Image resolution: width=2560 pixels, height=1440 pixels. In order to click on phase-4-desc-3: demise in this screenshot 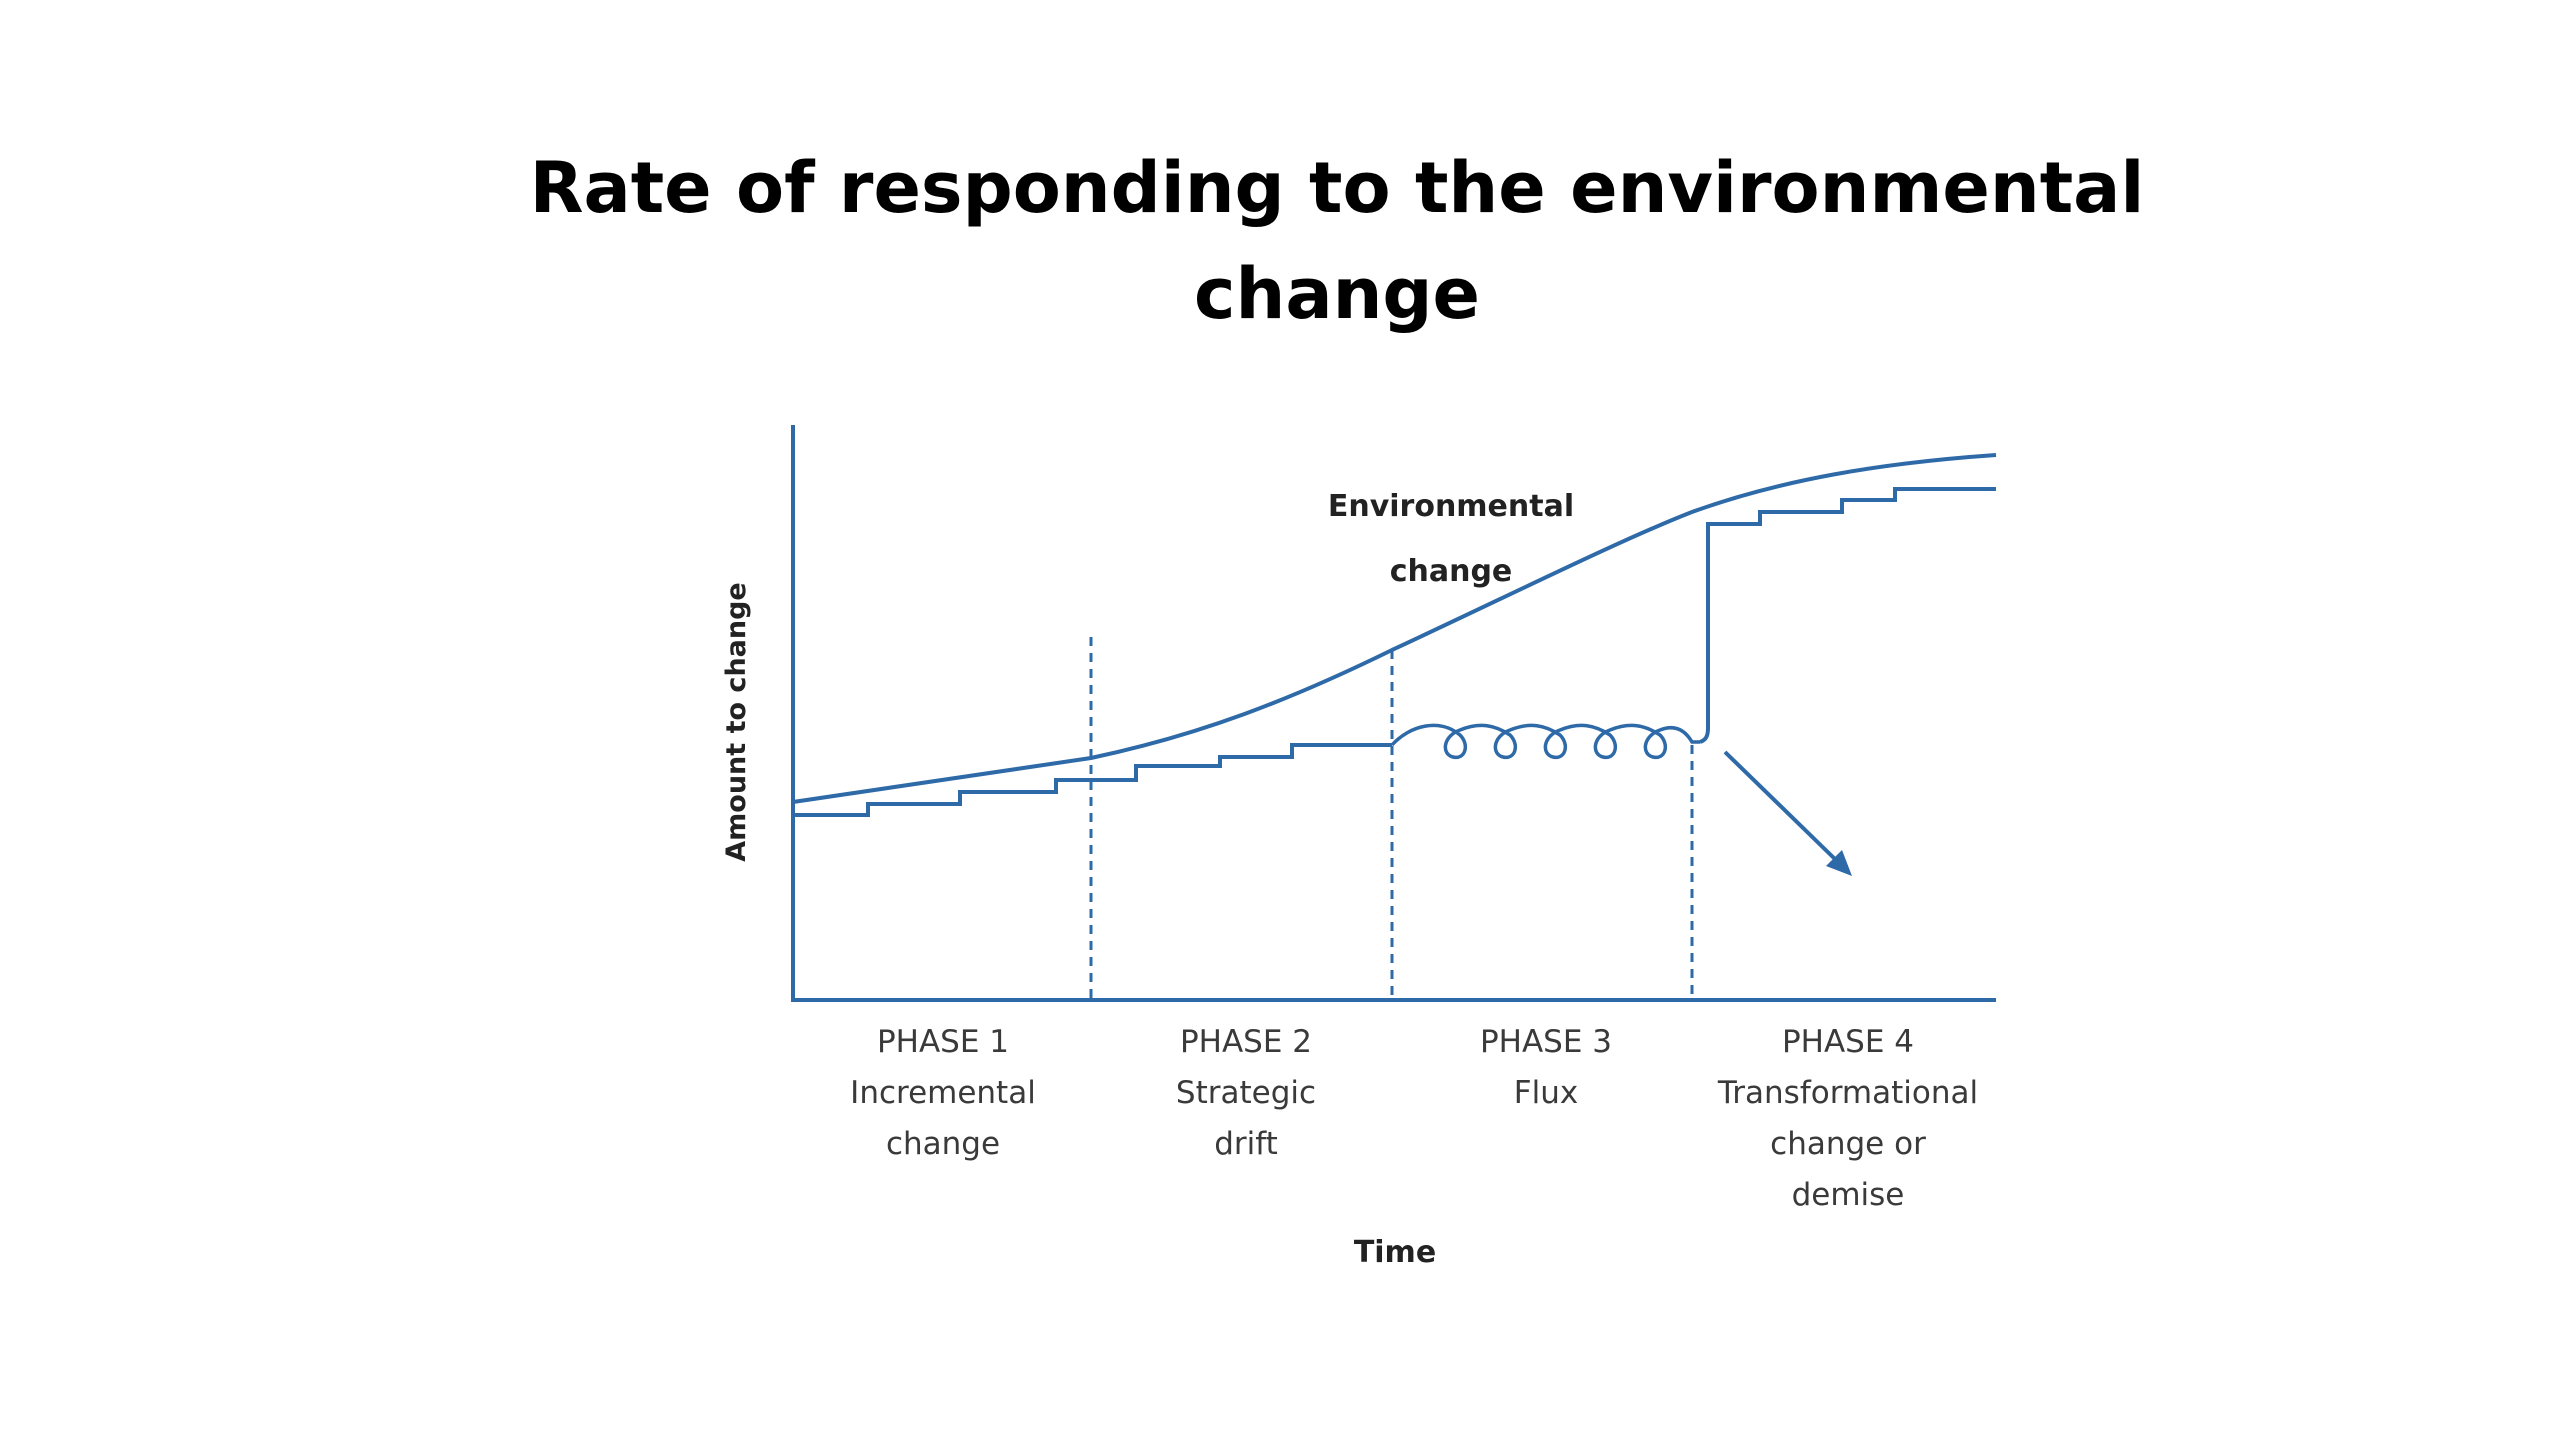, I will do `click(1848, 1195)`.